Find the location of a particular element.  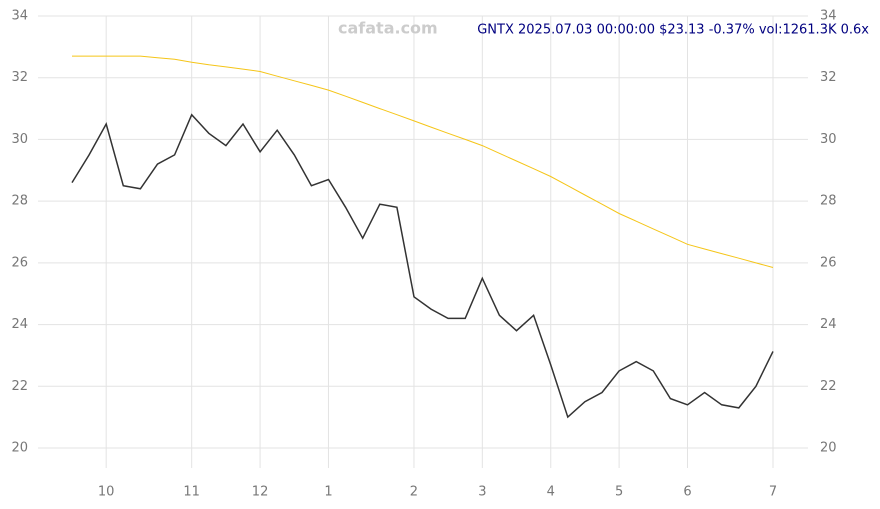

y-tick-label: 30 is located at coordinates (19, 139).